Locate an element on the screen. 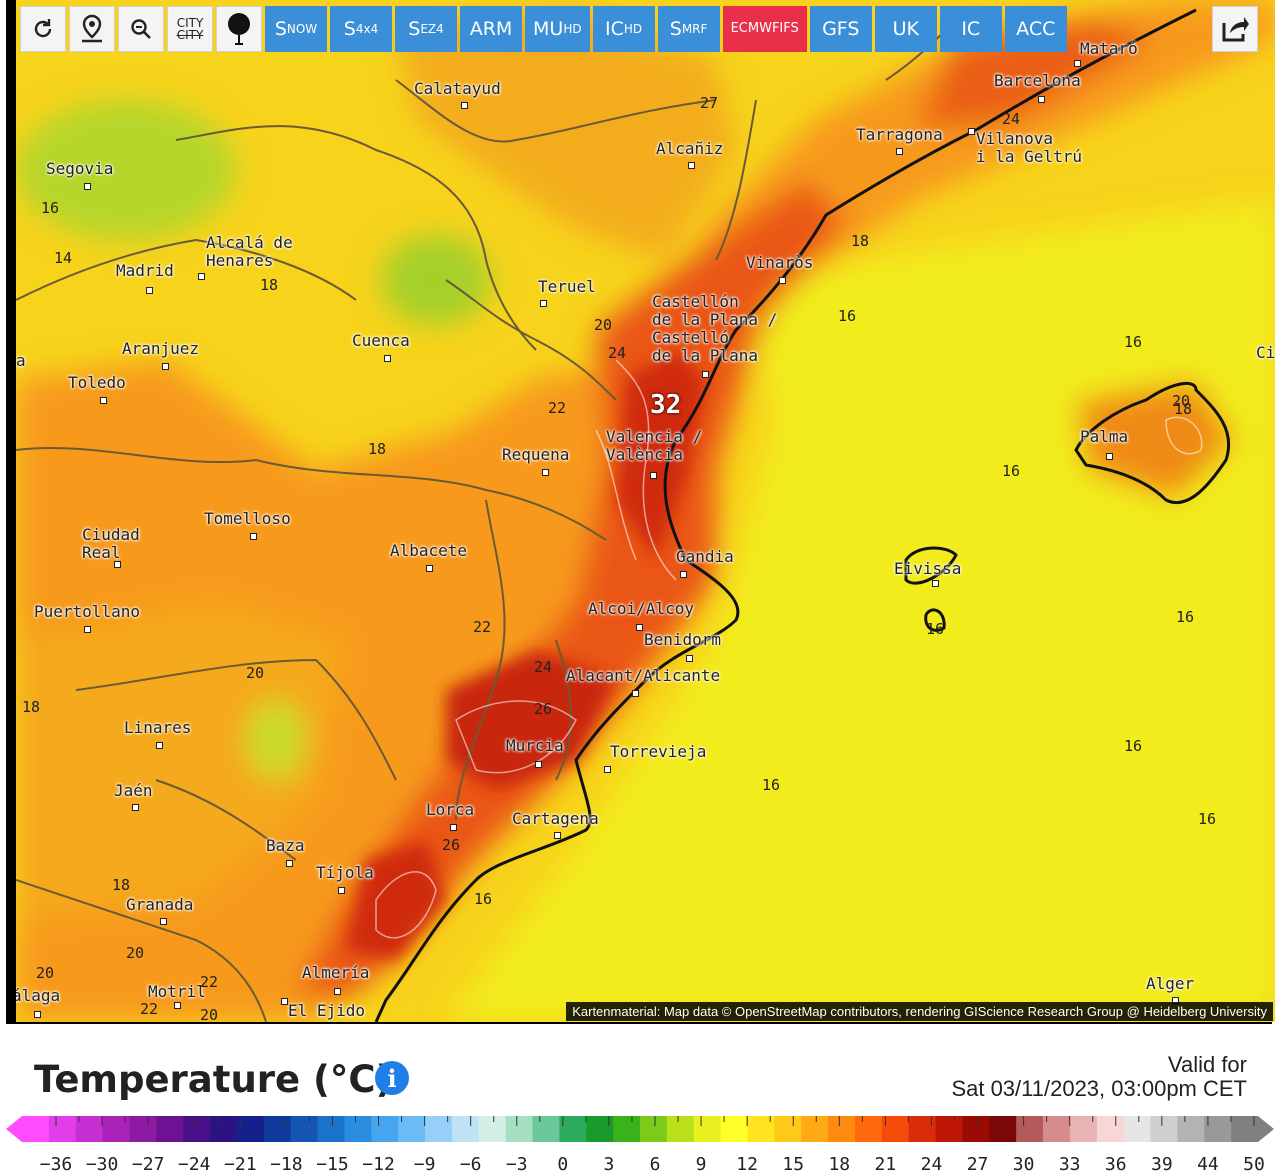 This screenshot has height=1173, width=1280. city-label-teruel: Teruel is located at coordinates (567, 286).